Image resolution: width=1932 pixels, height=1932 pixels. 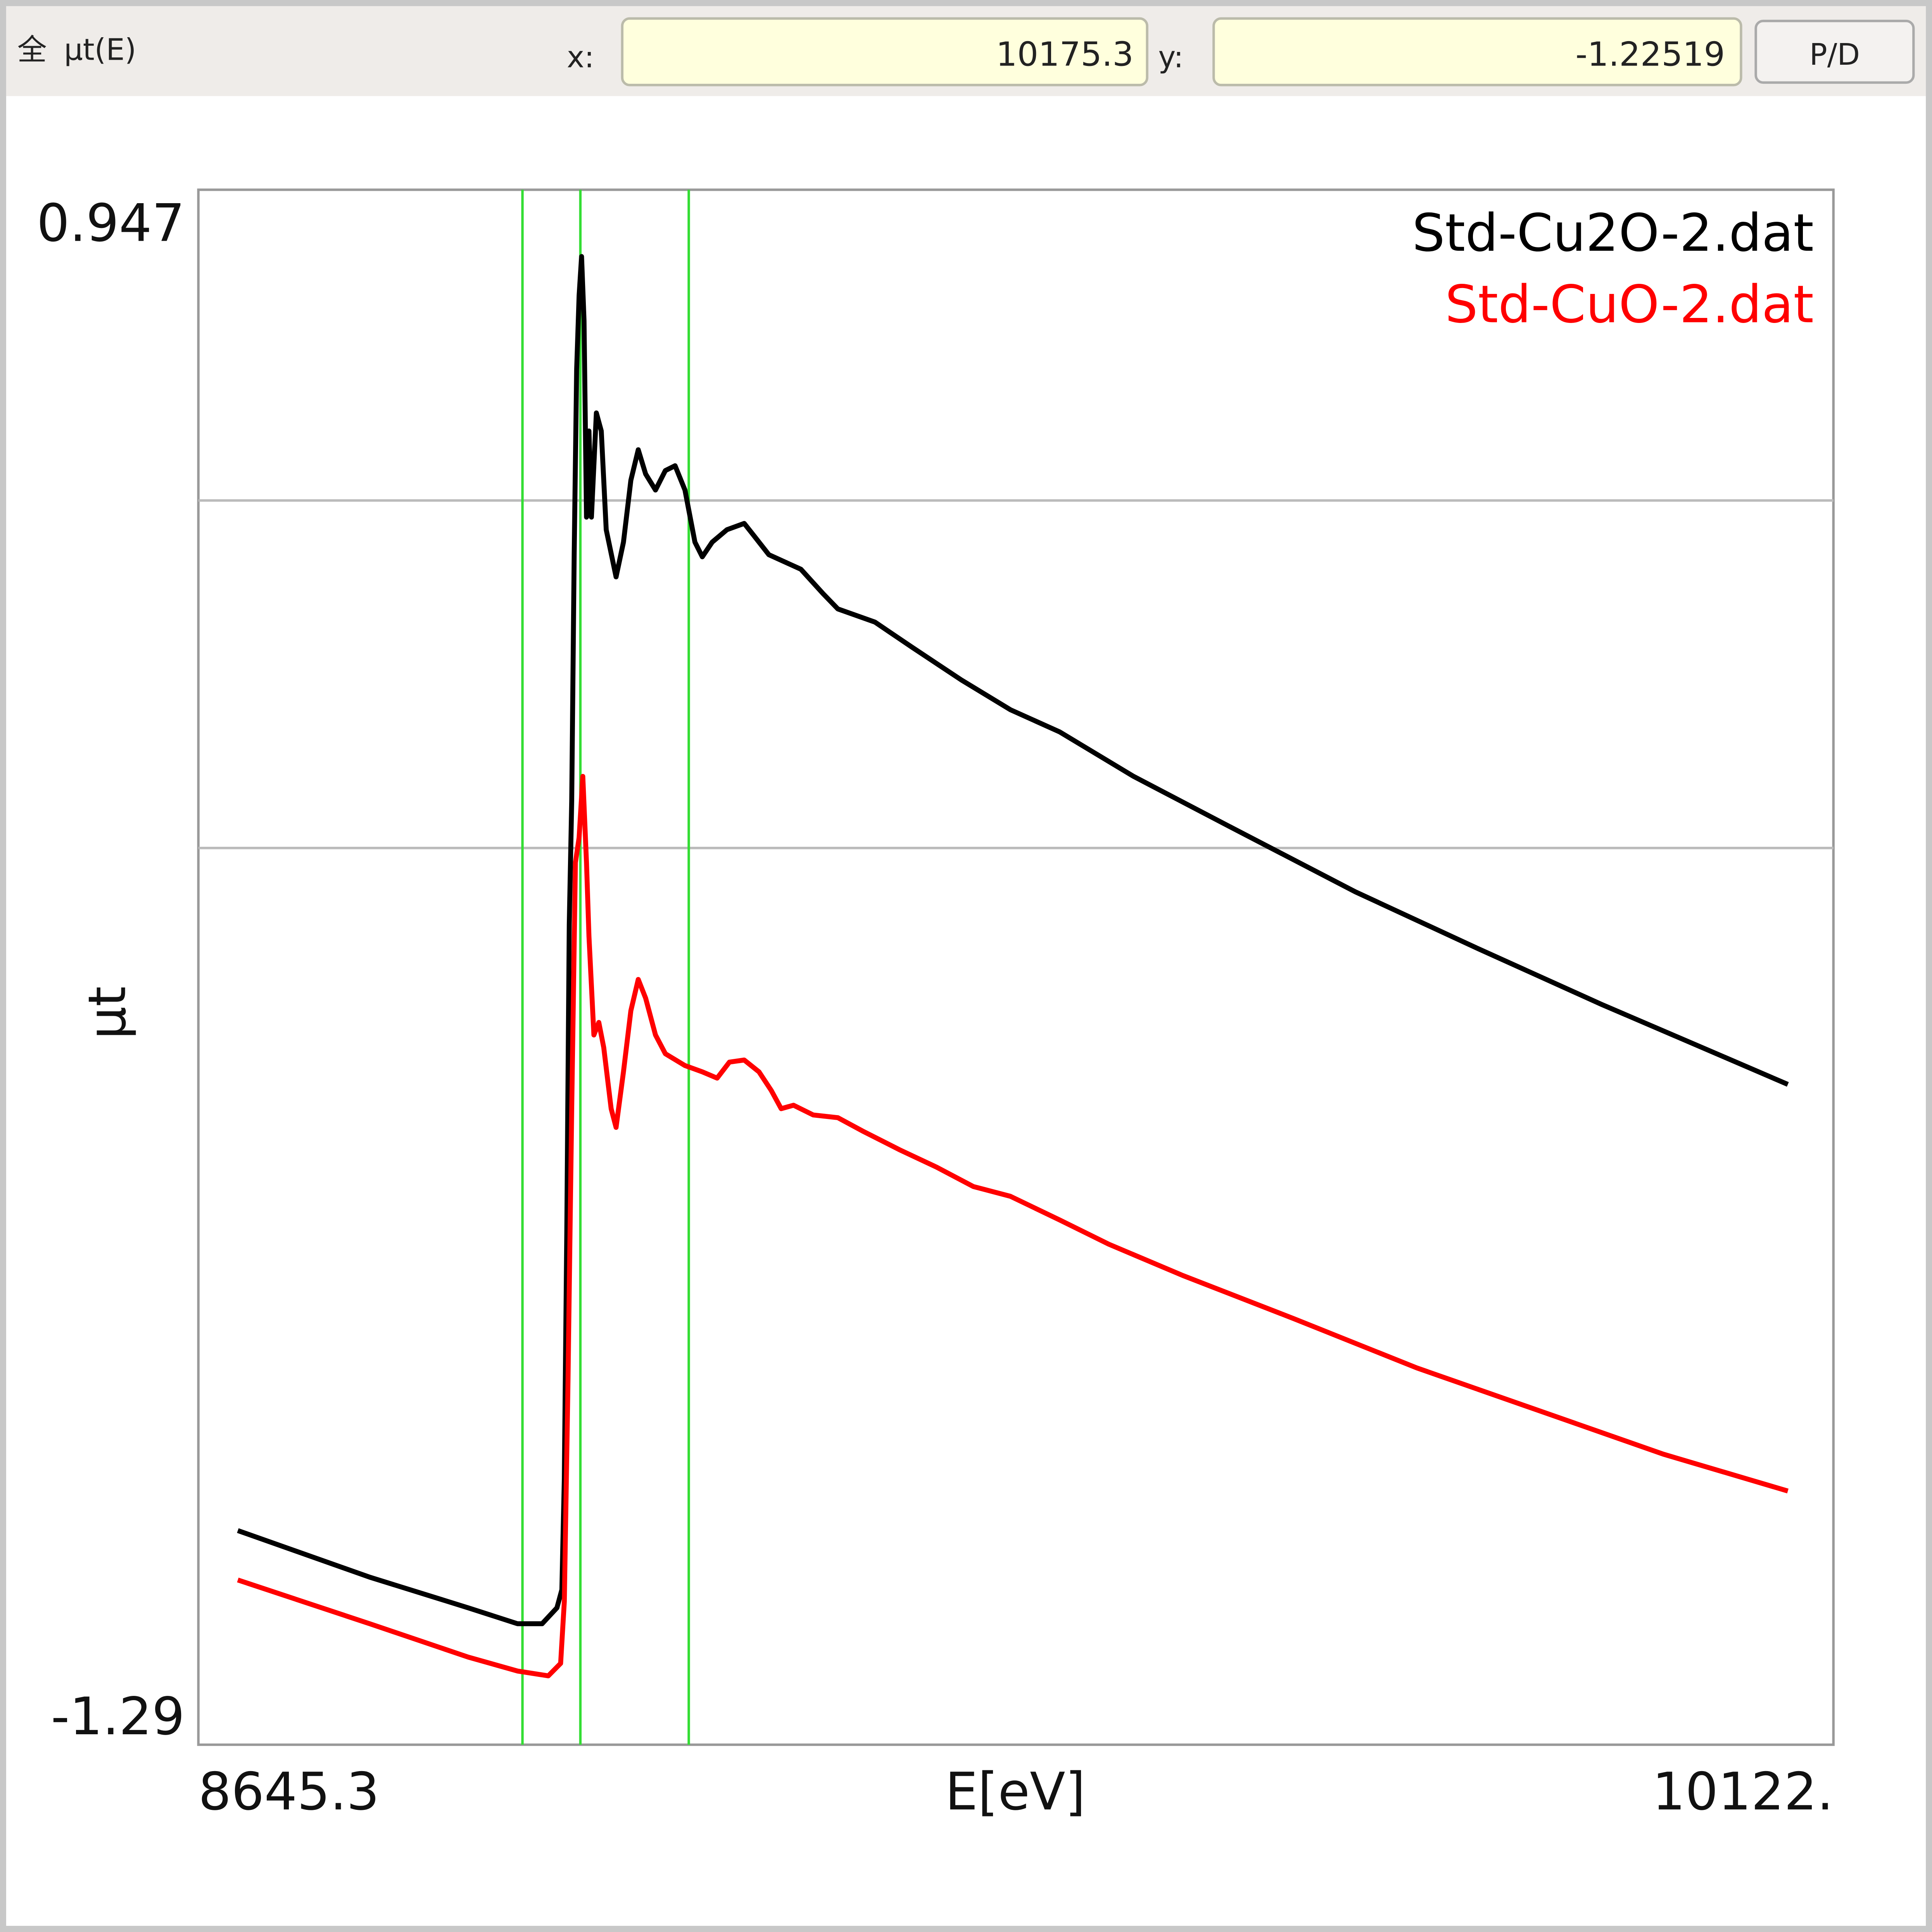 I want to click on y-axis-label: µt, so click(x=108, y=1013).